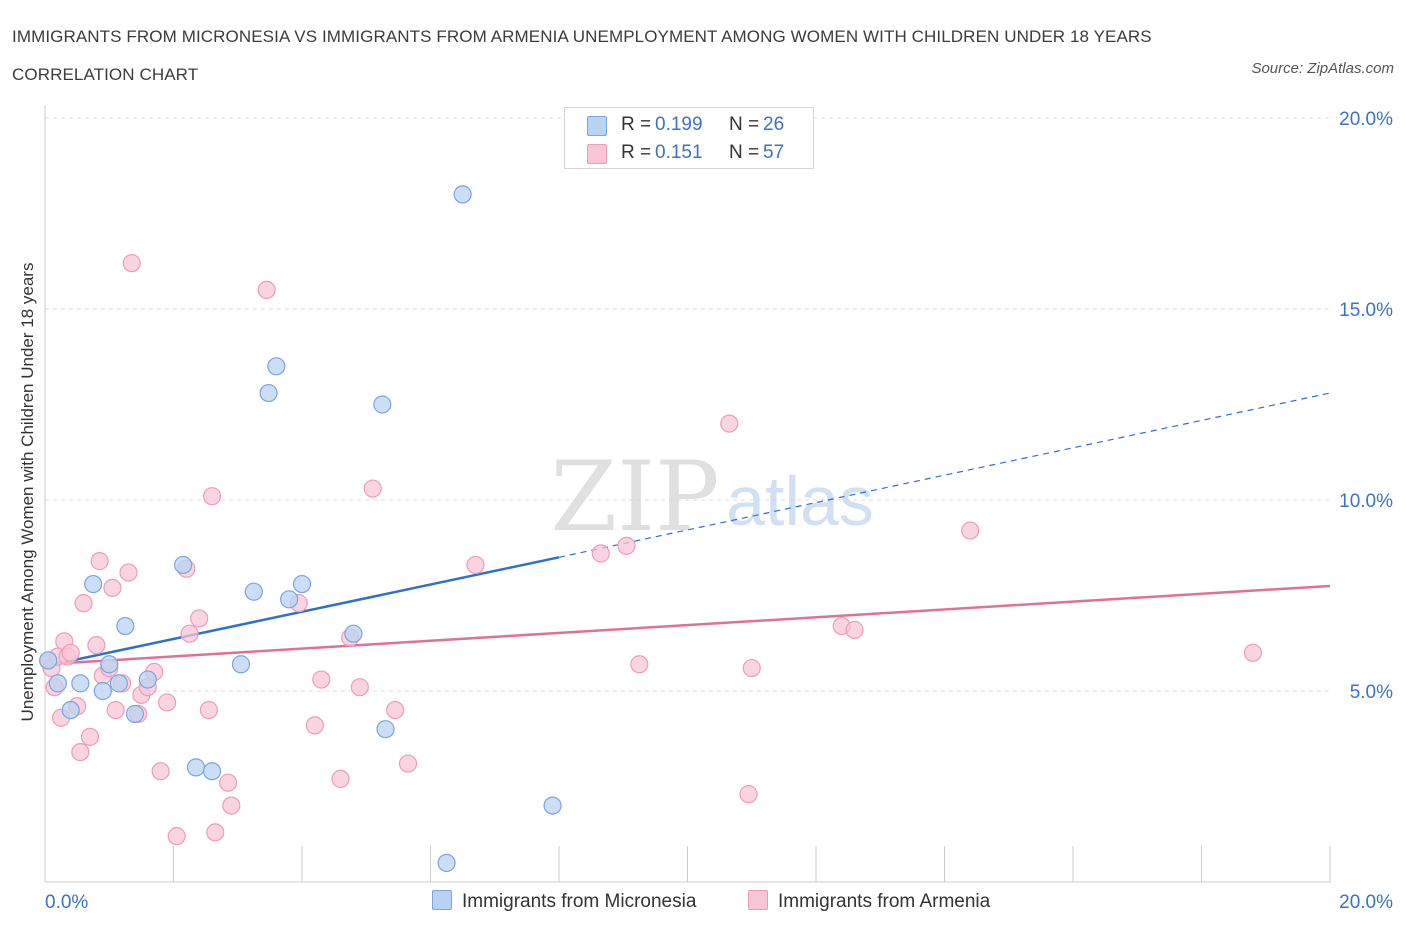  I want to click on bottom-legend-swatch-armenia, so click(758, 900).